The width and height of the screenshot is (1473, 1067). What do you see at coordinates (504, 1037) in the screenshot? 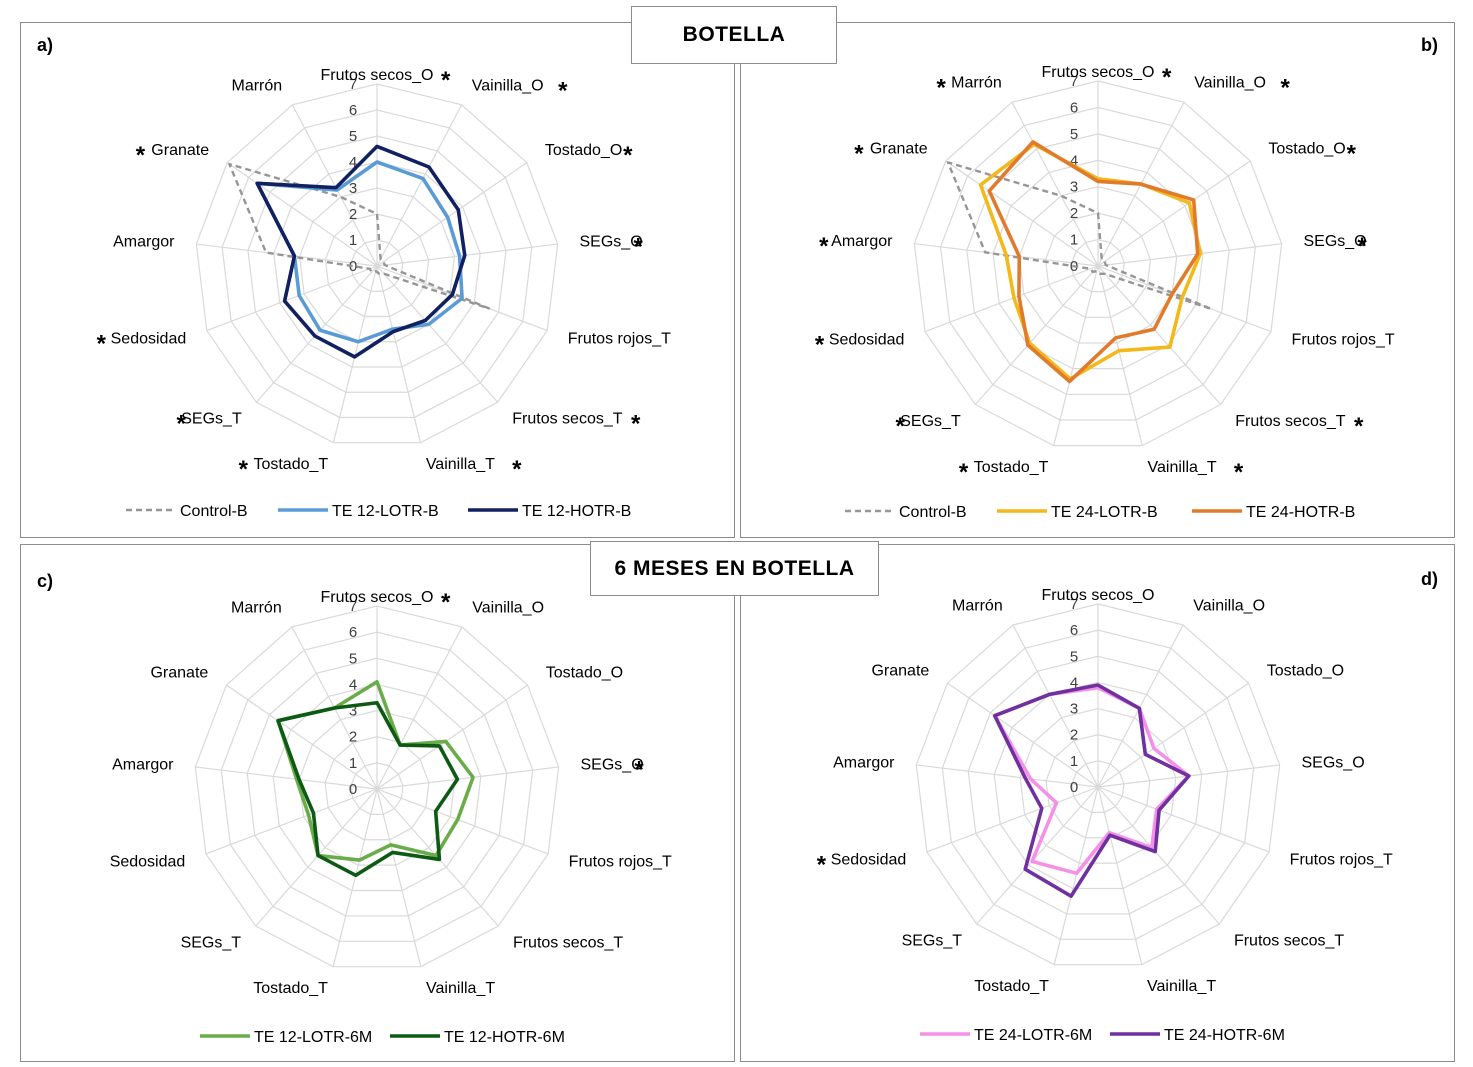
I see `legend-label-te-12-hotr-6m: TE 12-HOTR-6M` at bounding box center [504, 1037].